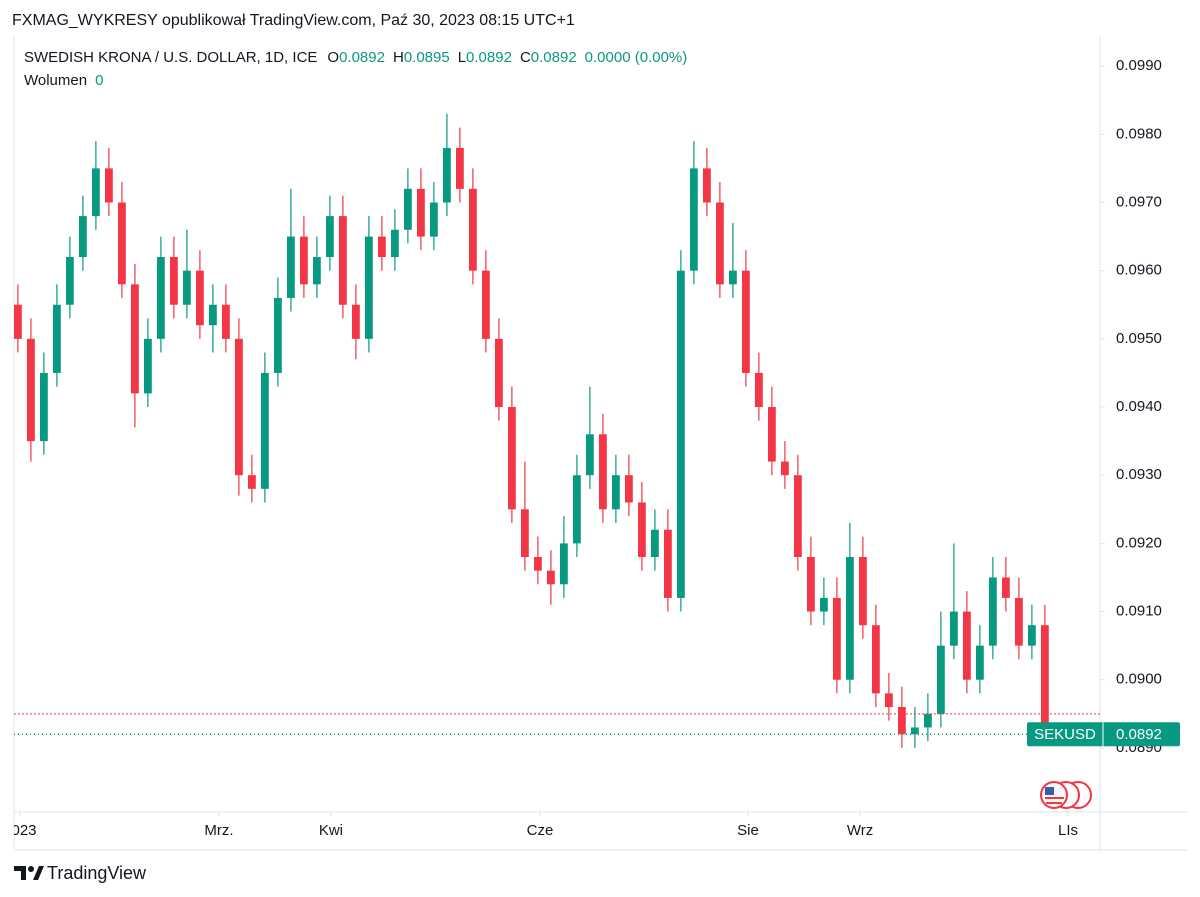  Describe the element at coordinates (55, 80) in the screenshot. I see `volume-label: Wolumen` at that location.